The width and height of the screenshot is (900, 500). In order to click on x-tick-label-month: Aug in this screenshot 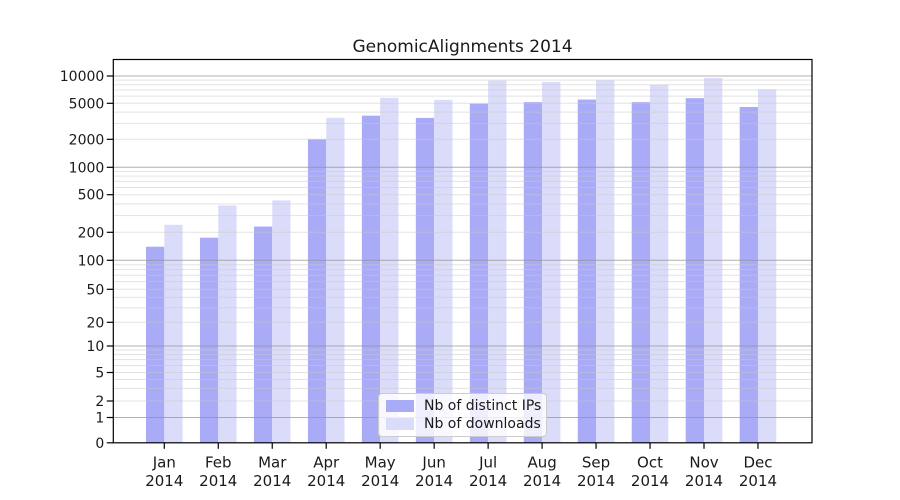, I will do `click(541, 463)`.